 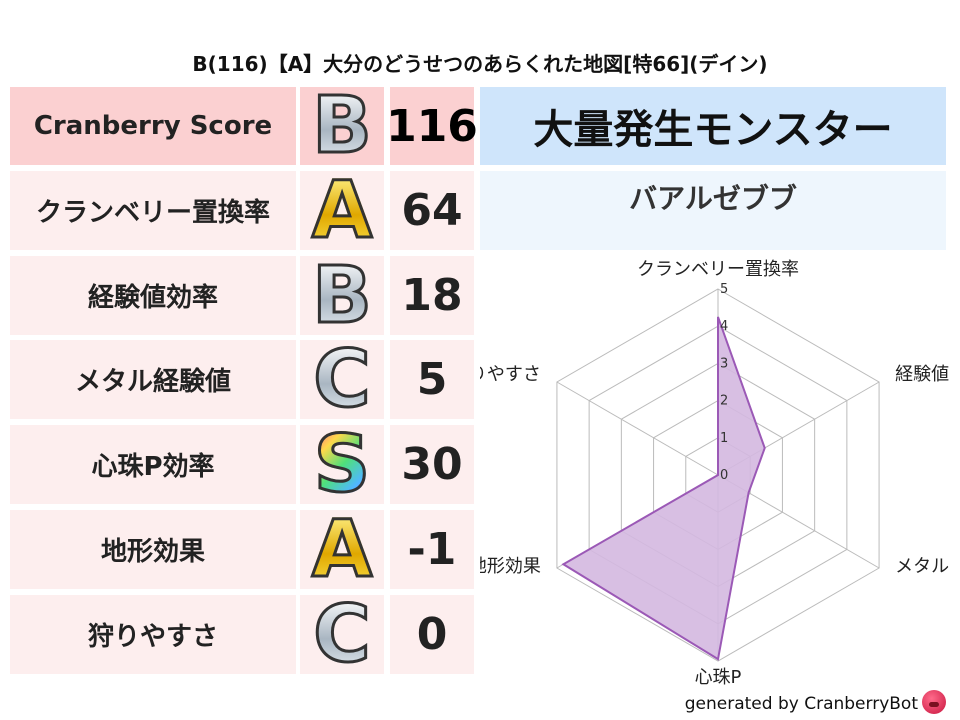 I want to click on grade-cell: S, so click(x=342, y=464).